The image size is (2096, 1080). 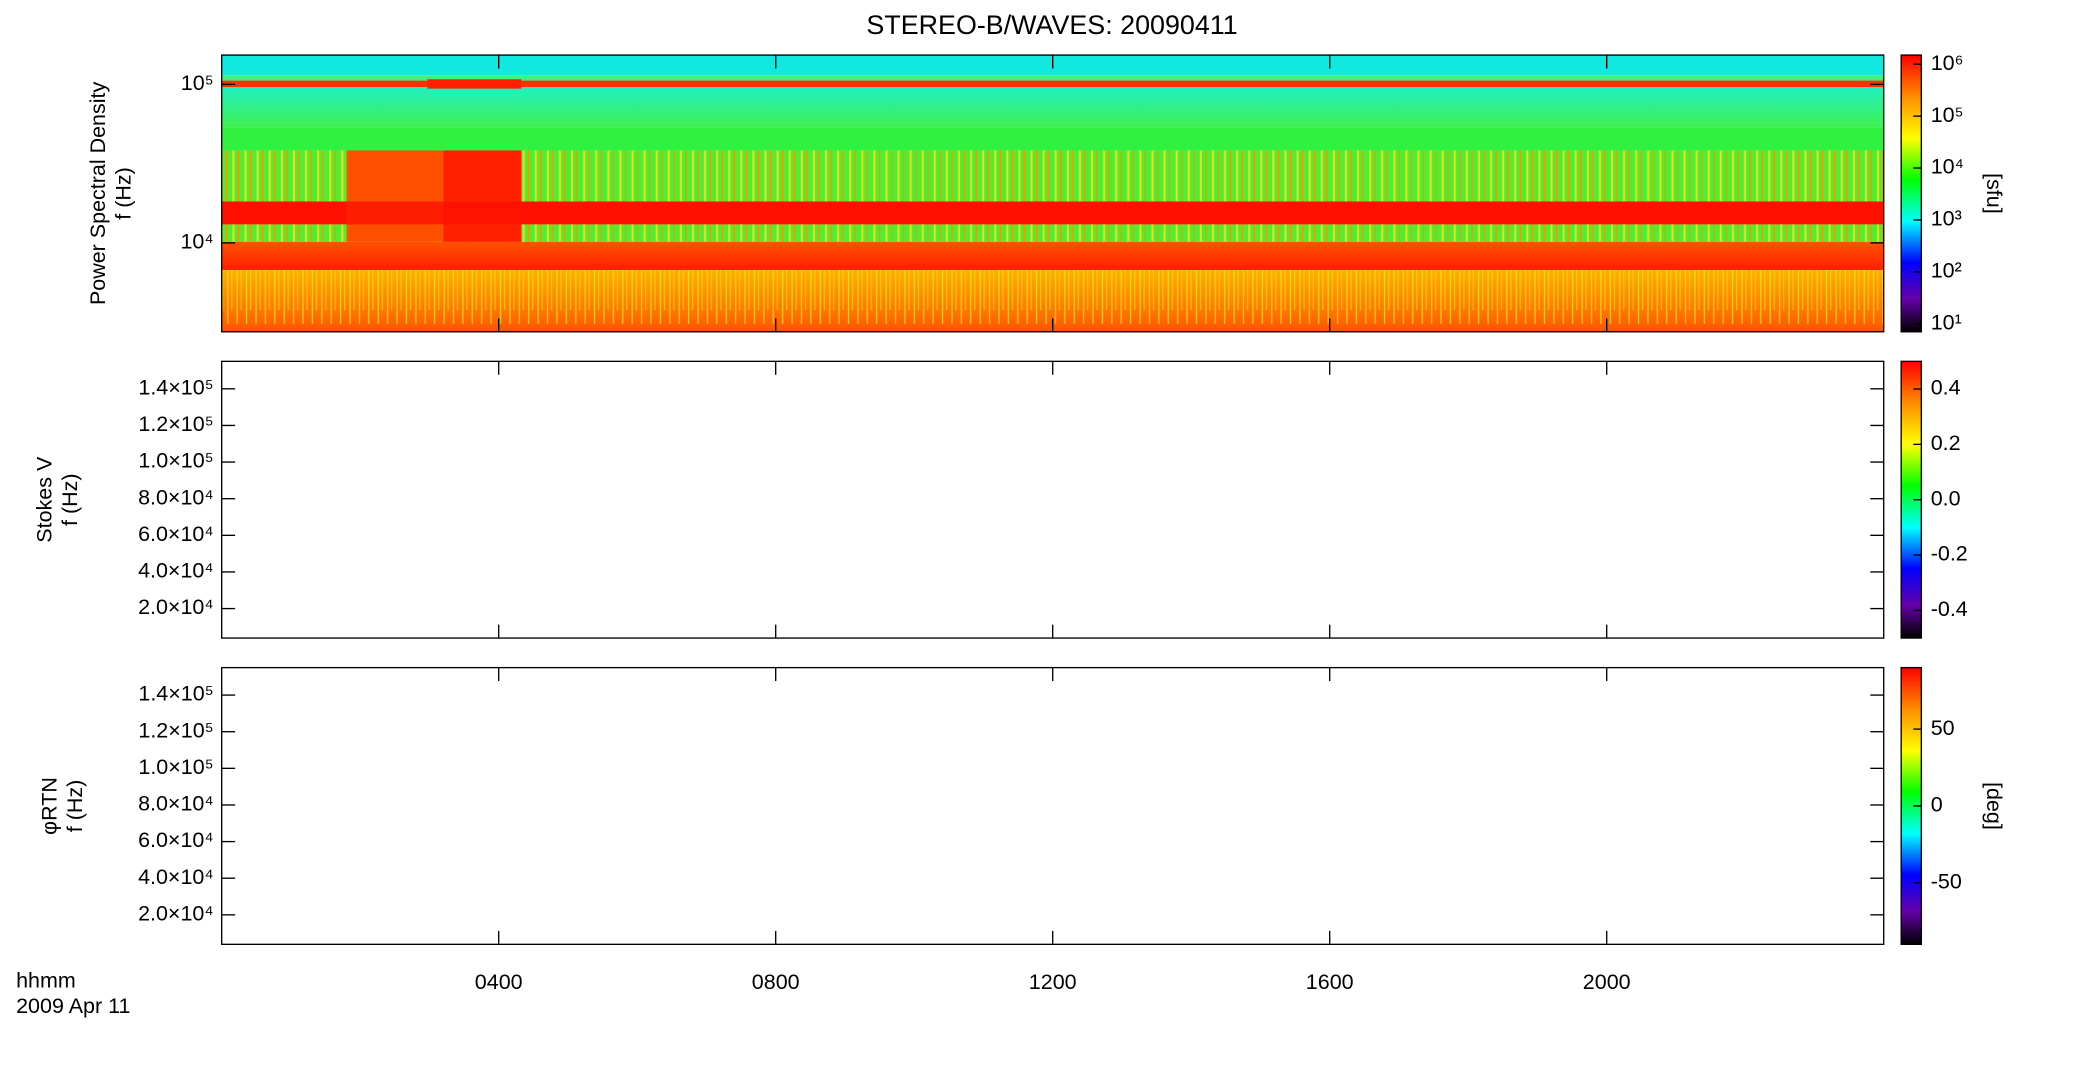 What do you see at coordinates (73, 1006) in the screenshot?
I see `date-label: 2009 Apr 11` at bounding box center [73, 1006].